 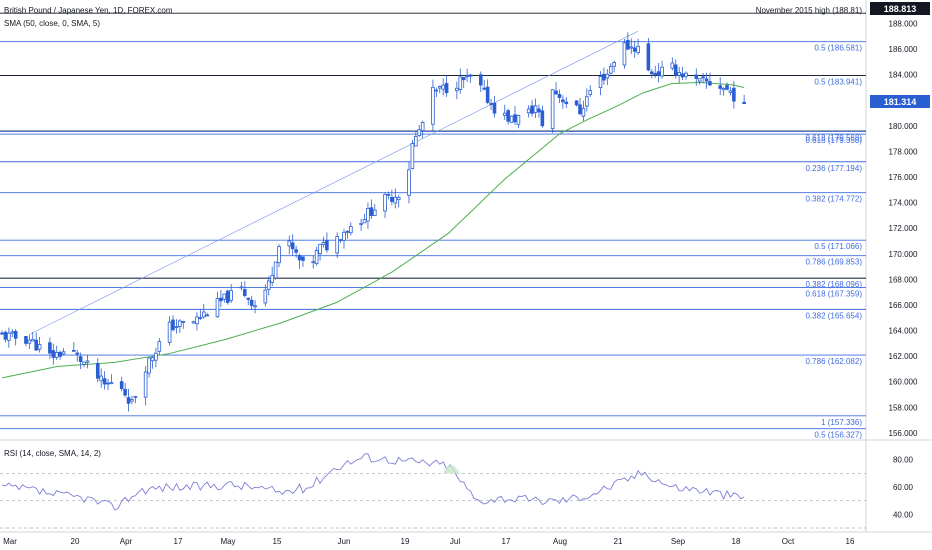 What do you see at coordinates (838, 48) in the screenshot?
I see `fib-level-label: 0.5 (186.581)` at bounding box center [838, 48].